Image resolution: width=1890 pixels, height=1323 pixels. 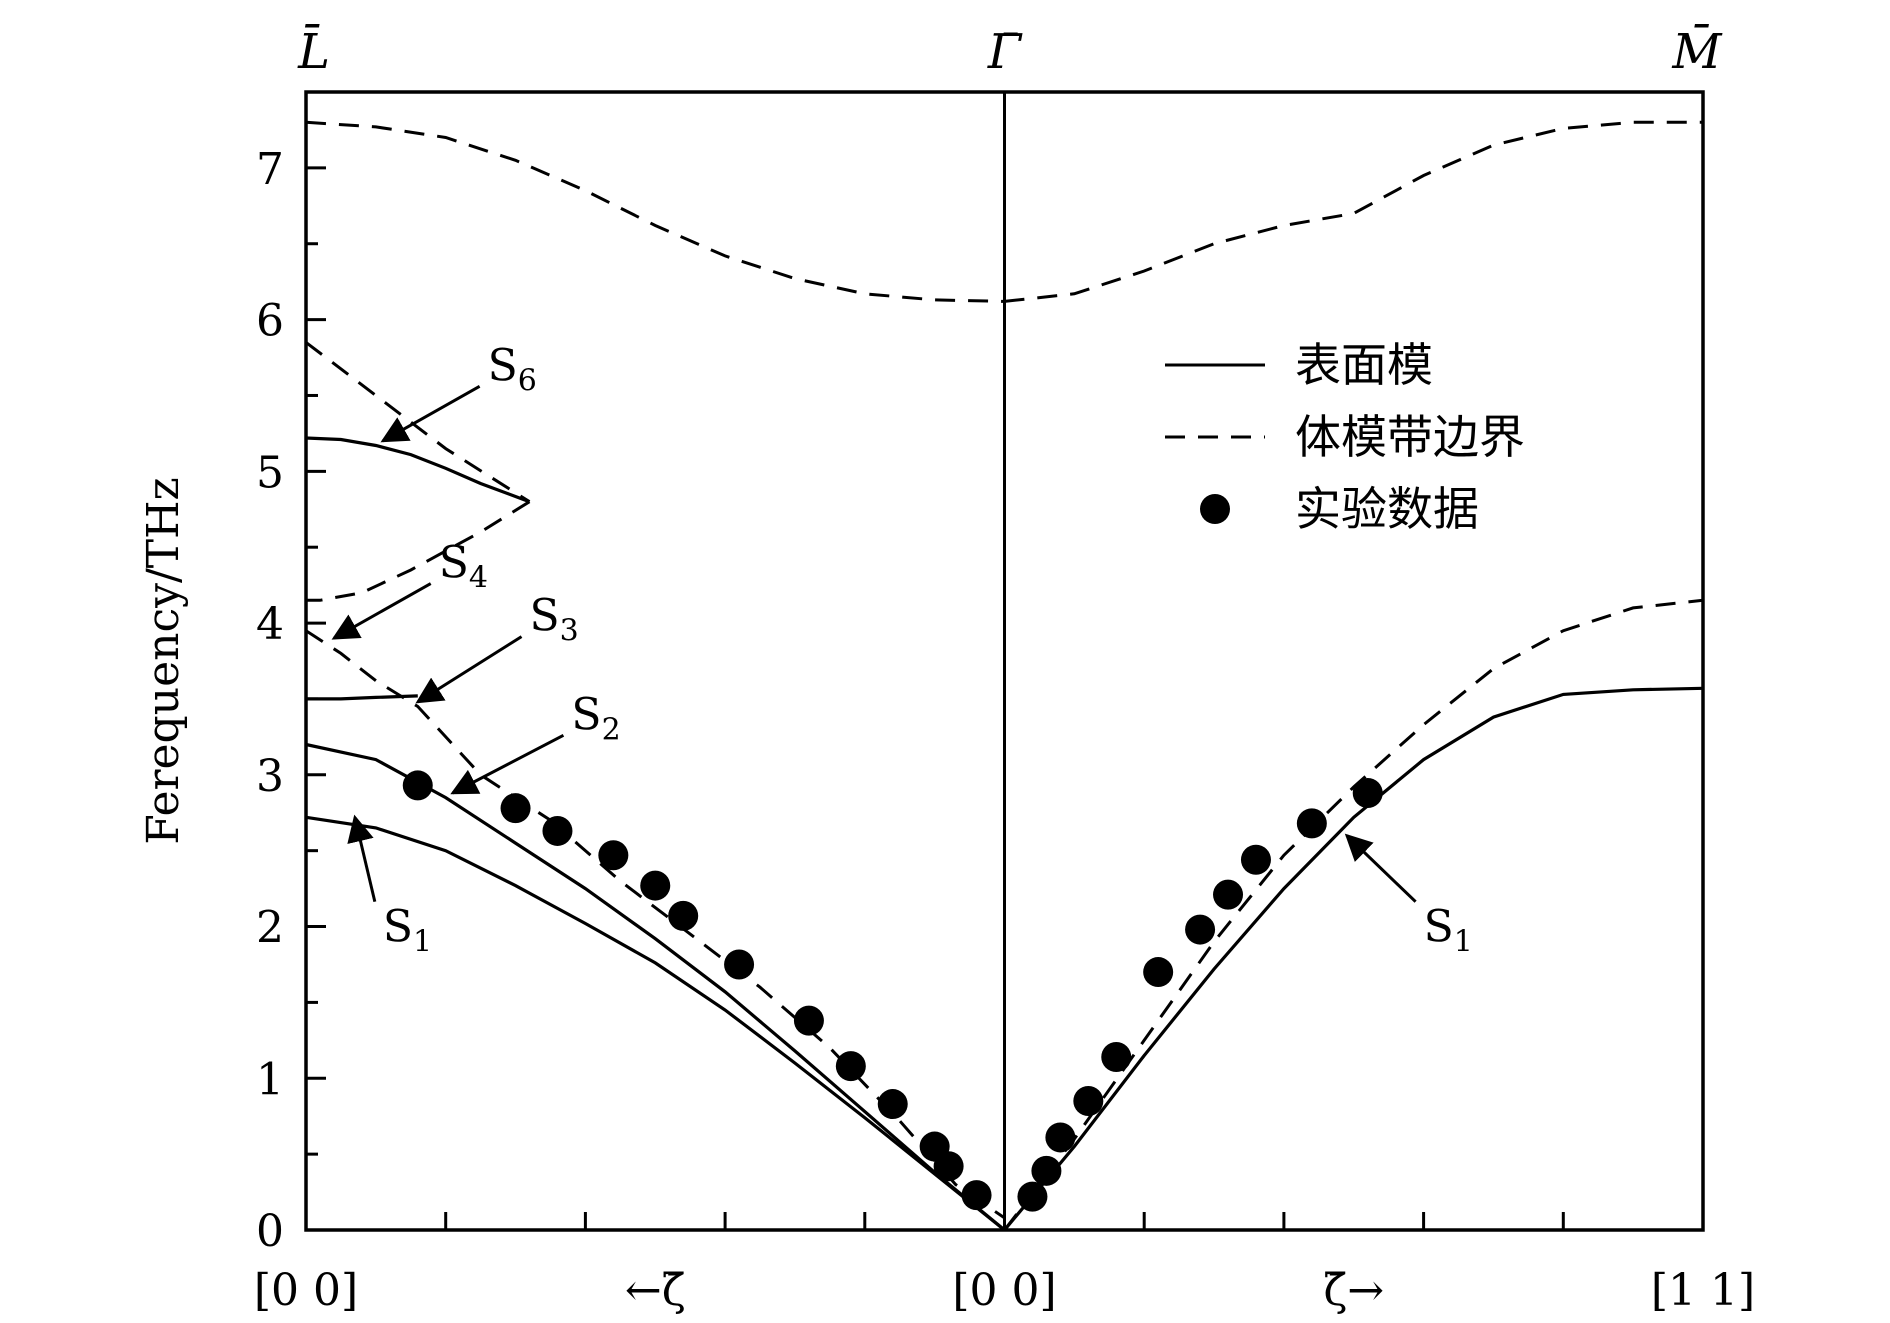 I want to click on top-label-L: L̄, so click(x=313, y=51).